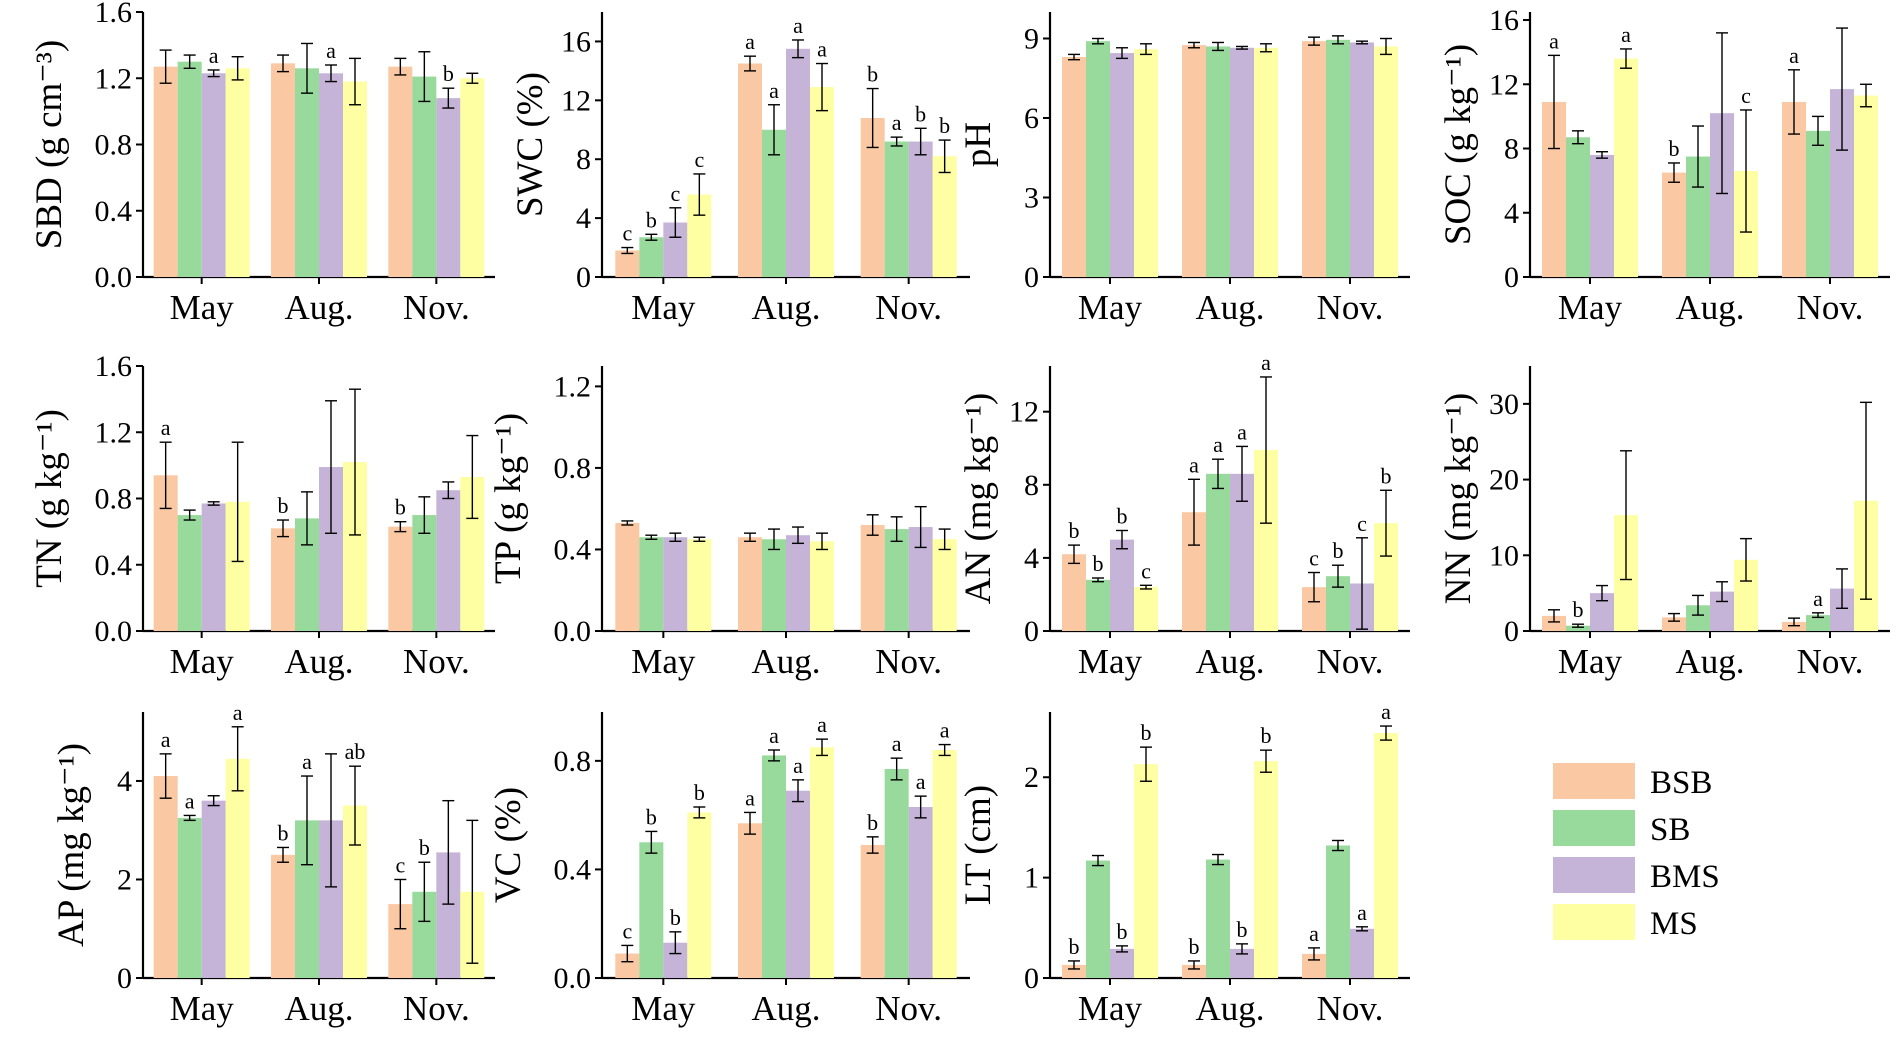 The height and width of the screenshot is (1047, 1902). Describe the element at coordinates (1664, 523) in the screenshot. I see `chart-nn: 0 10 20 30 NN (mg kg⁻¹) May b Aug. Nov. a` at that location.